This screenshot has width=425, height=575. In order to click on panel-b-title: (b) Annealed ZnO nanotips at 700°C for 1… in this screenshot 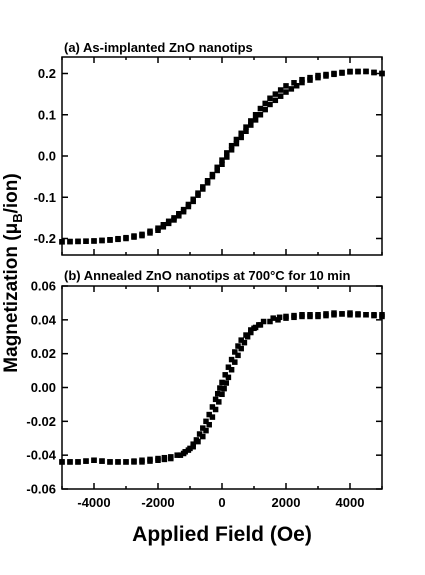, I will do `click(207, 275)`.